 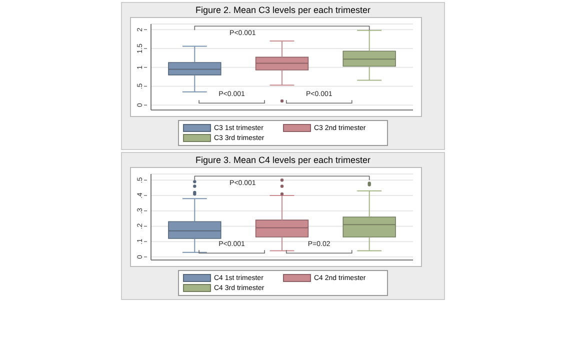 What do you see at coordinates (283, 10) in the screenshot?
I see `chart-title: Figure 2. Mean C3 levels per each trimester` at bounding box center [283, 10].